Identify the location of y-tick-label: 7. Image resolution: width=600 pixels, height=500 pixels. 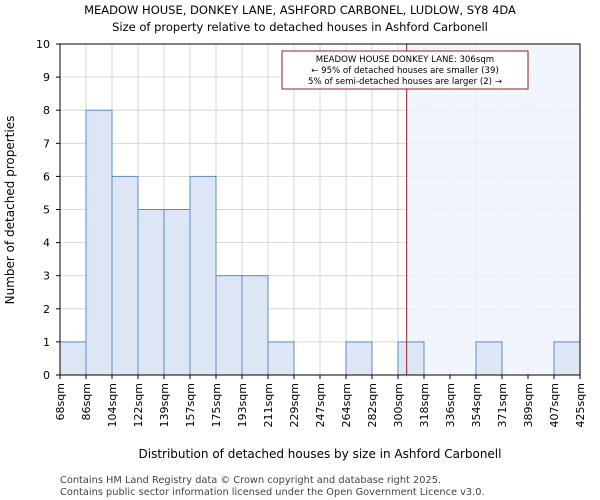
(46, 143).